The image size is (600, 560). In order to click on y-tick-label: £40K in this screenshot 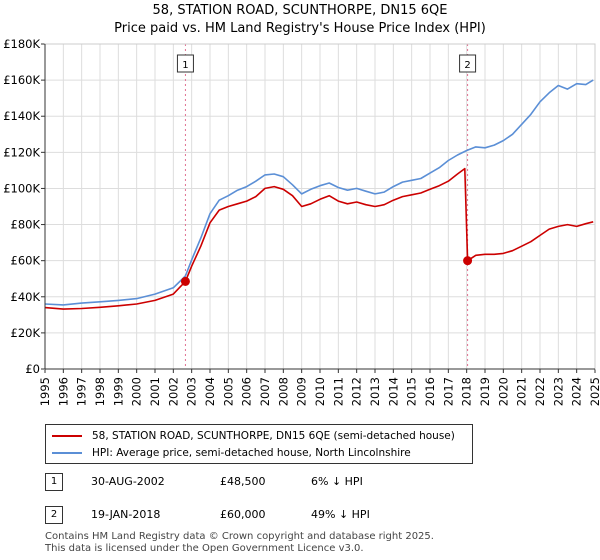, I will do `click(26, 297)`.